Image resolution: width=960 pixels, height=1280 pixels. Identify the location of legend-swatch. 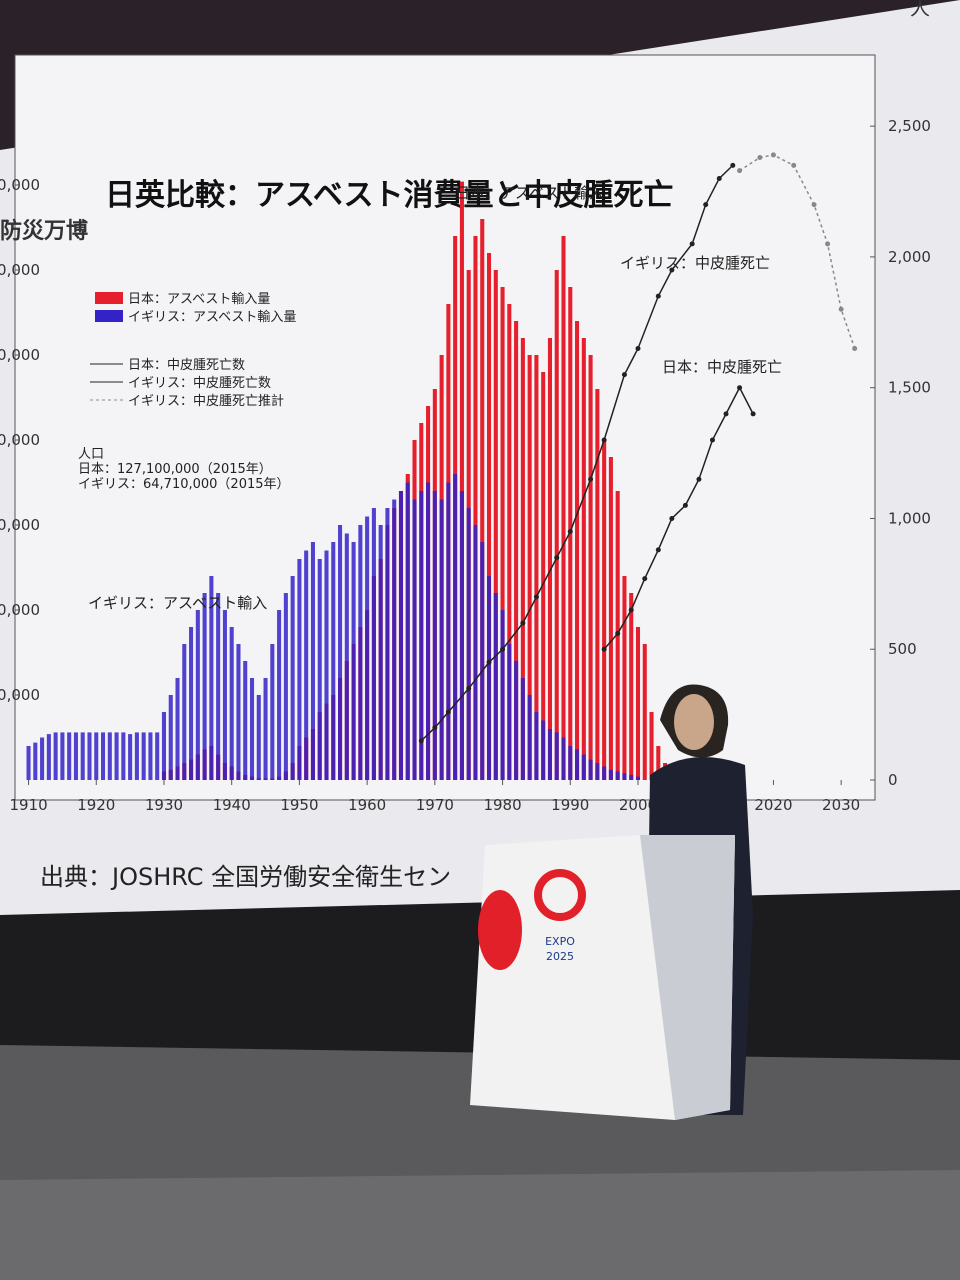
(109, 298).